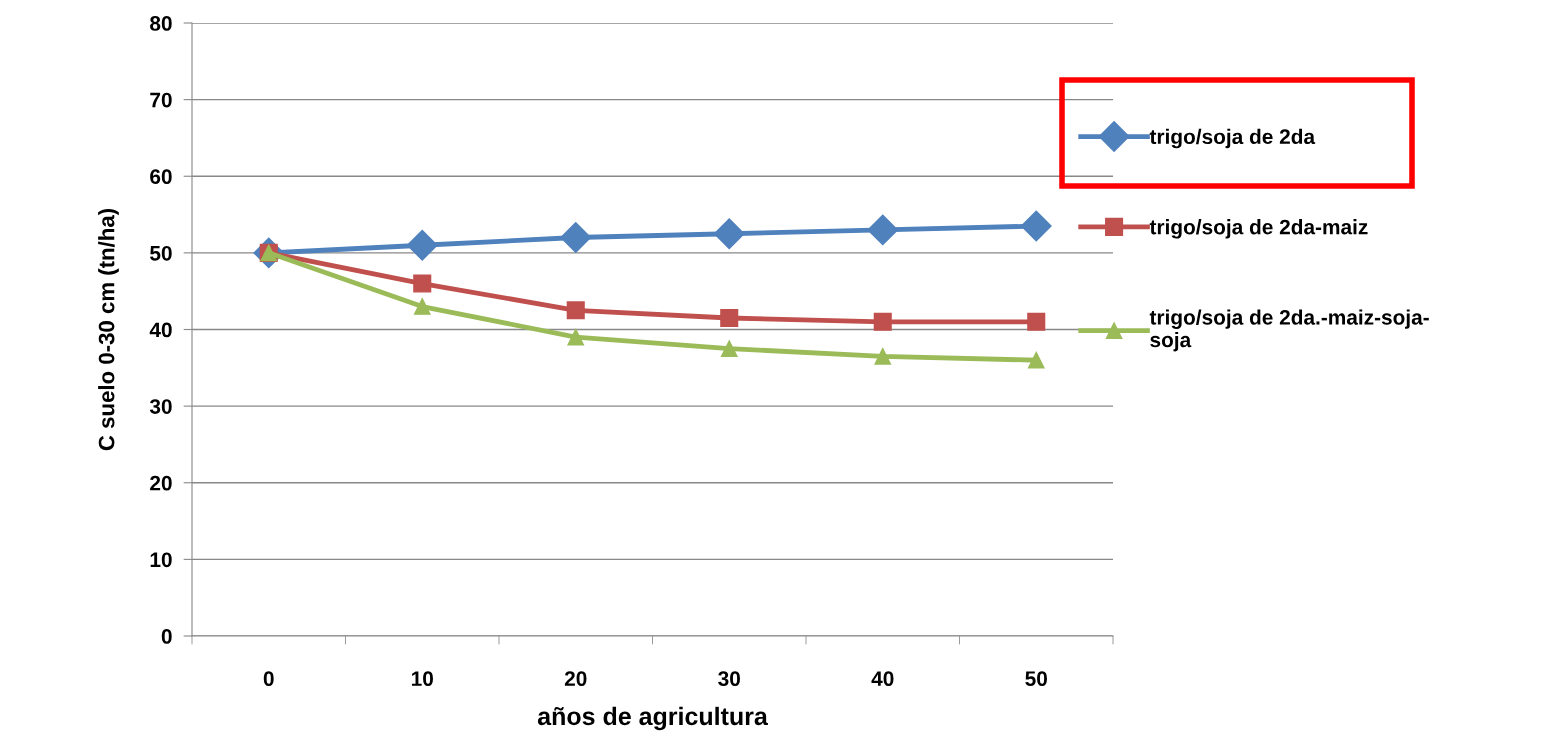  What do you see at coordinates (1232, 138) in the screenshot?
I see `legend-label: trigo/soja de 2da` at bounding box center [1232, 138].